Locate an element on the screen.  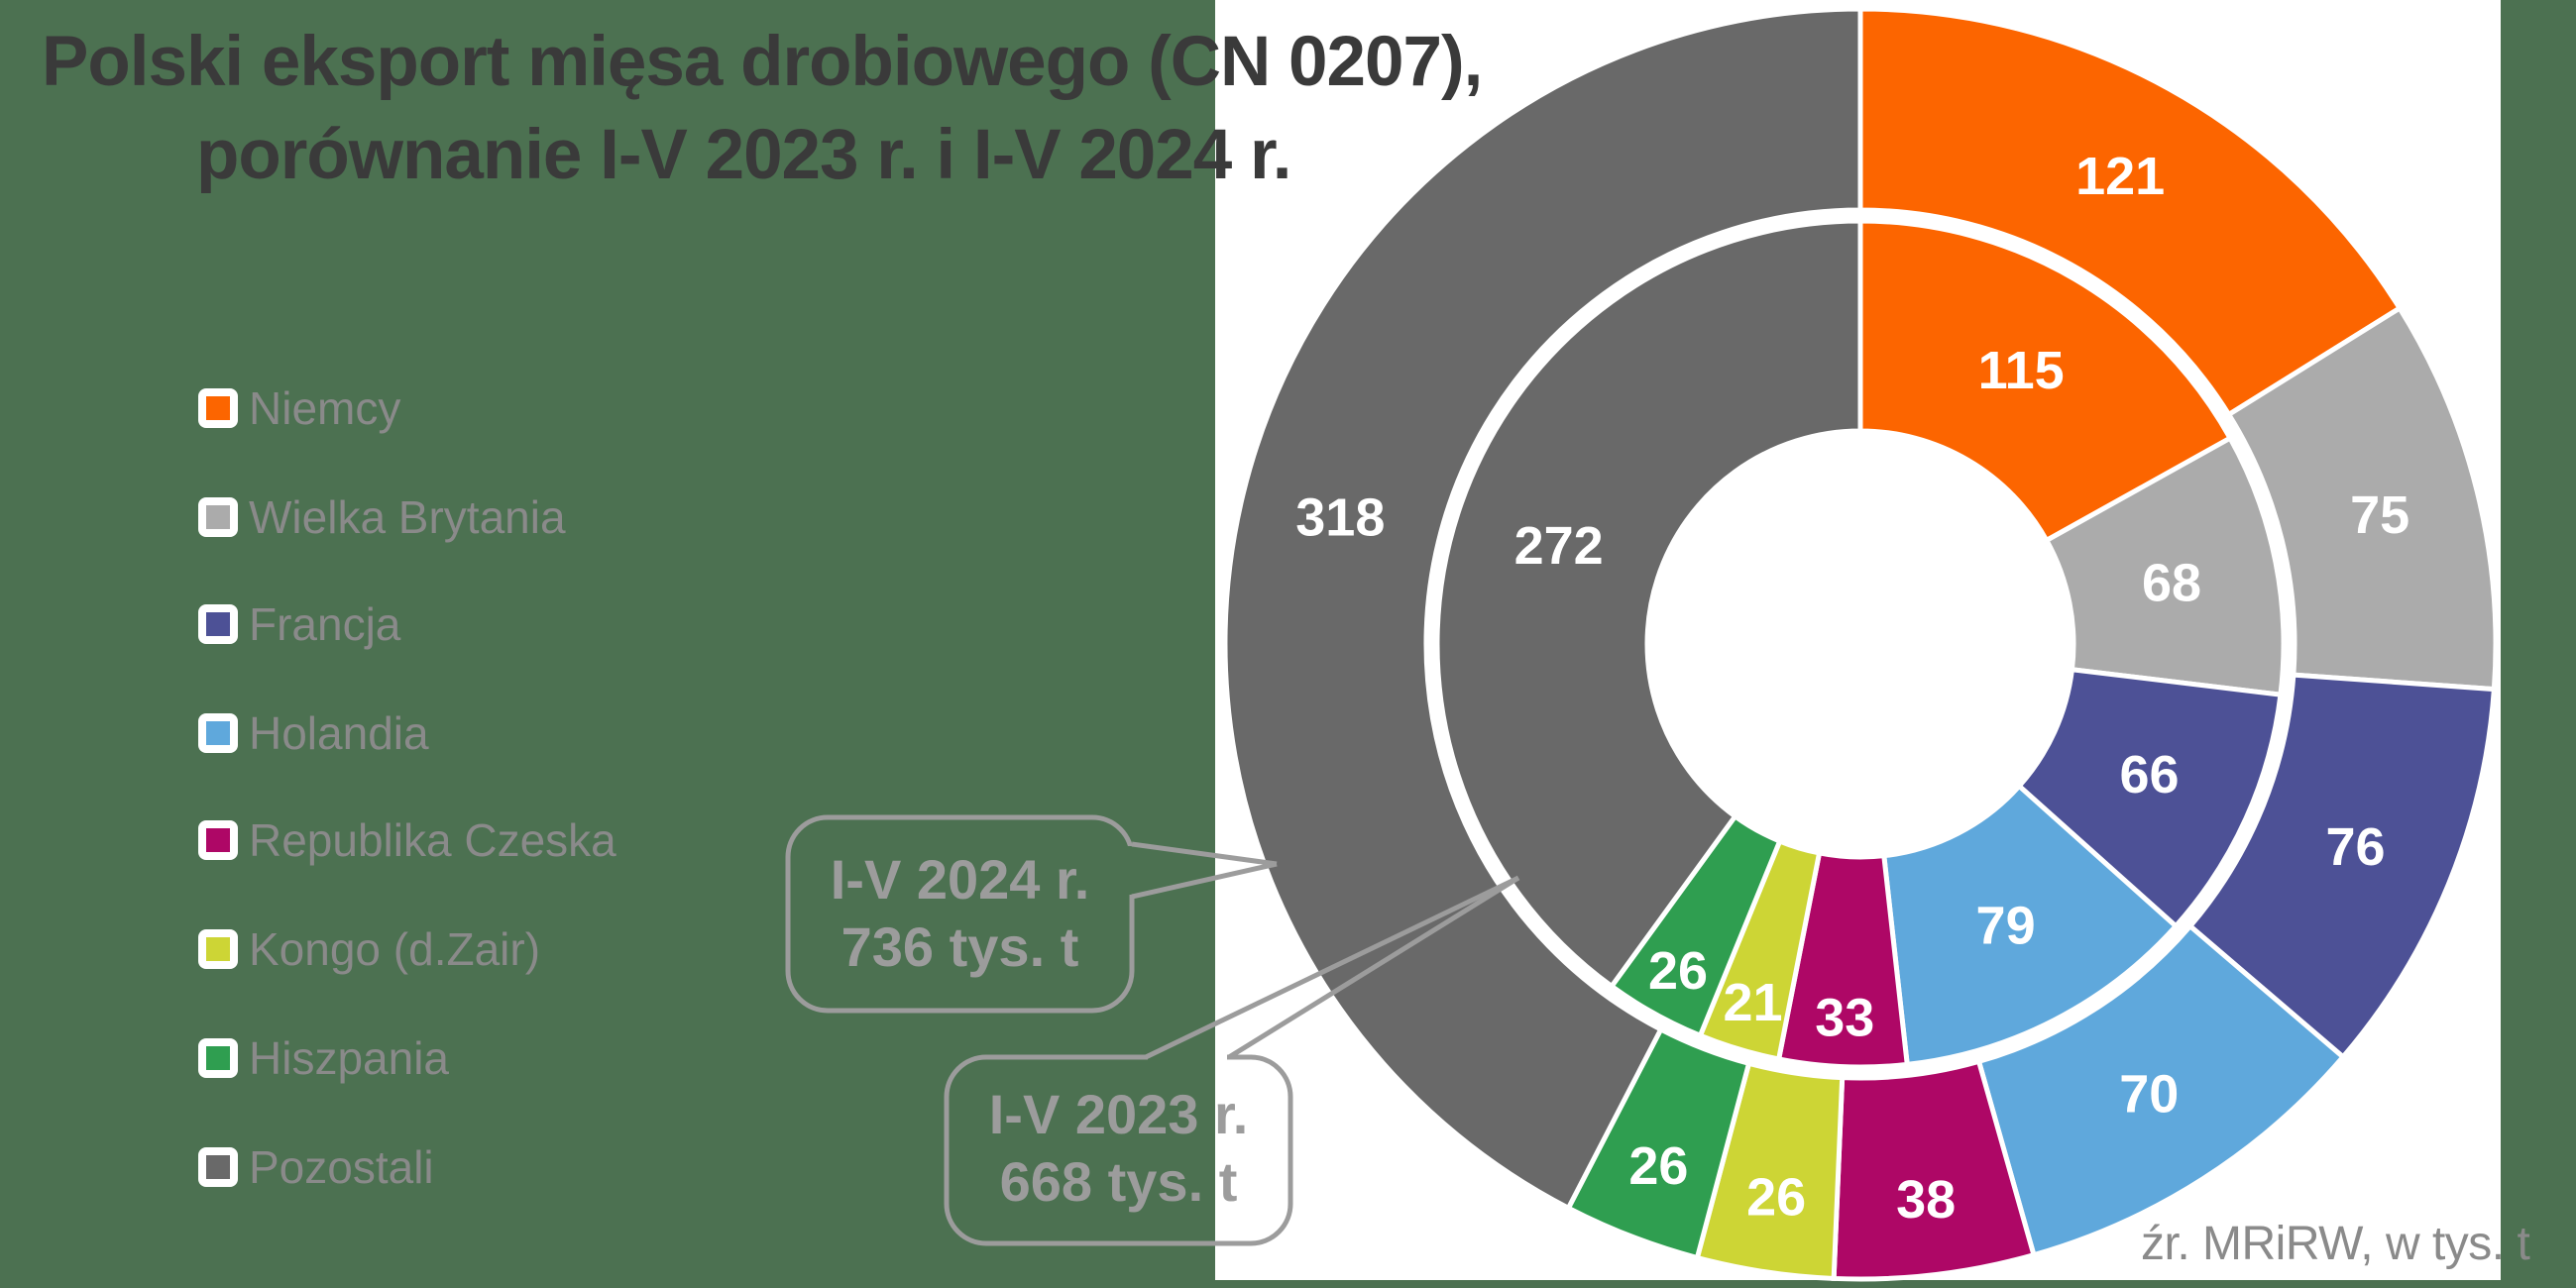
legend-color-republika-czeska is located at coordinates (218, 840).